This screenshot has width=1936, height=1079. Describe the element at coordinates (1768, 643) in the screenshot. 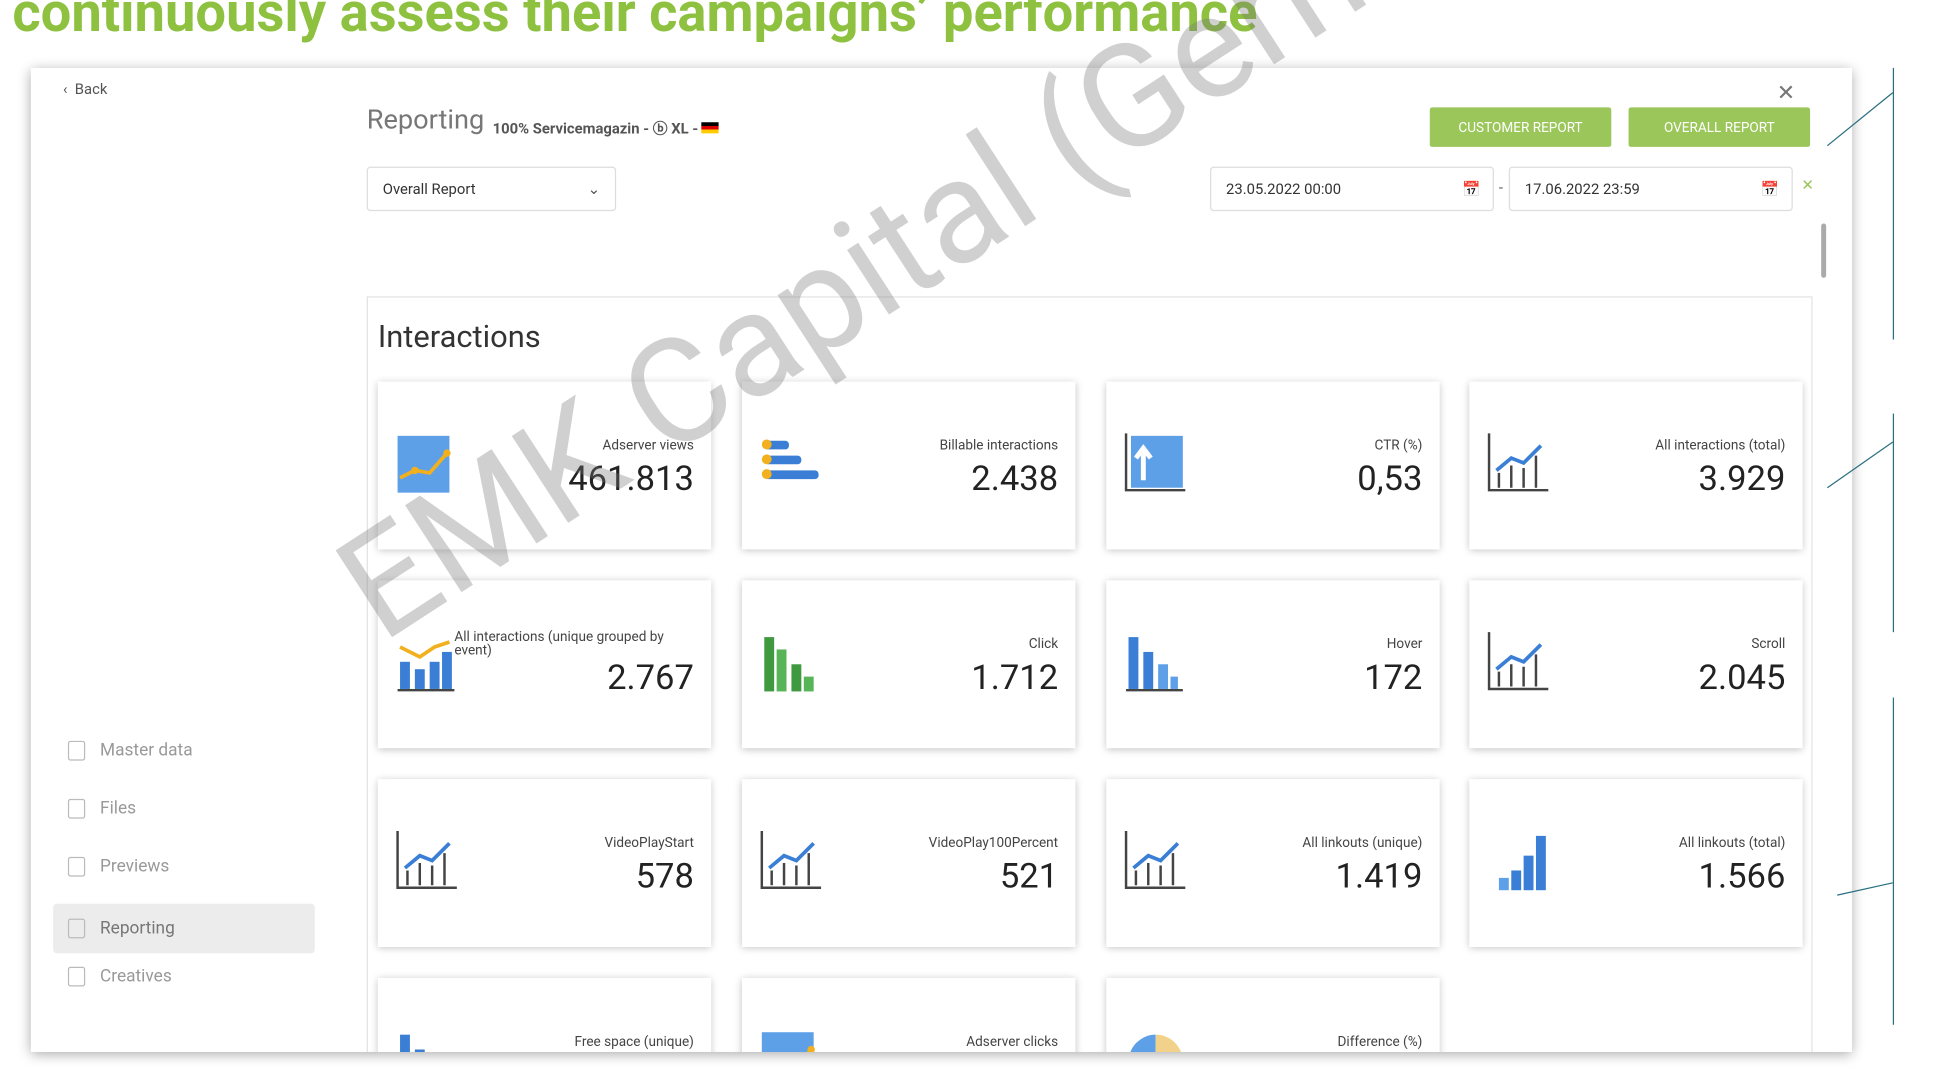

I see `card-label: Scroll` at that location.